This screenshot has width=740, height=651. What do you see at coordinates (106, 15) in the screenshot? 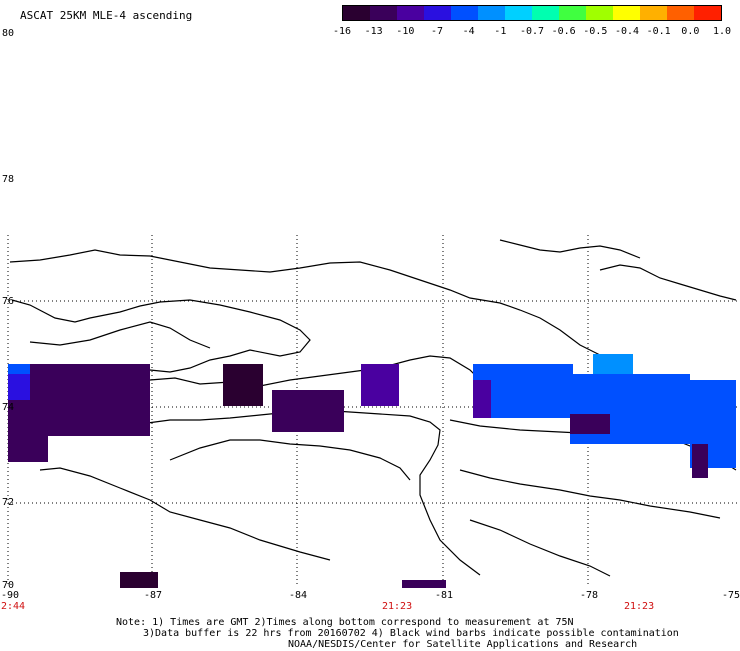
I see `map-title: ASCAT 25KM MLE-4 ascending` at bounding box center [106, 15].